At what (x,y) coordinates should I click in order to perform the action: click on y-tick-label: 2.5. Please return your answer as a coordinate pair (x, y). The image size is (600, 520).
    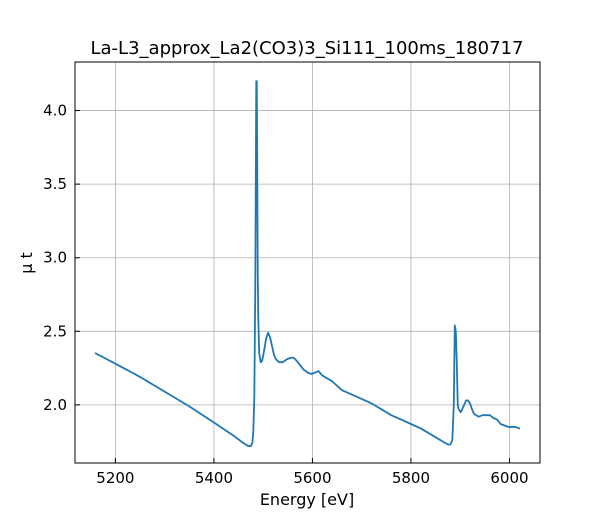
    Looking at the image, I should click on (55, 331).